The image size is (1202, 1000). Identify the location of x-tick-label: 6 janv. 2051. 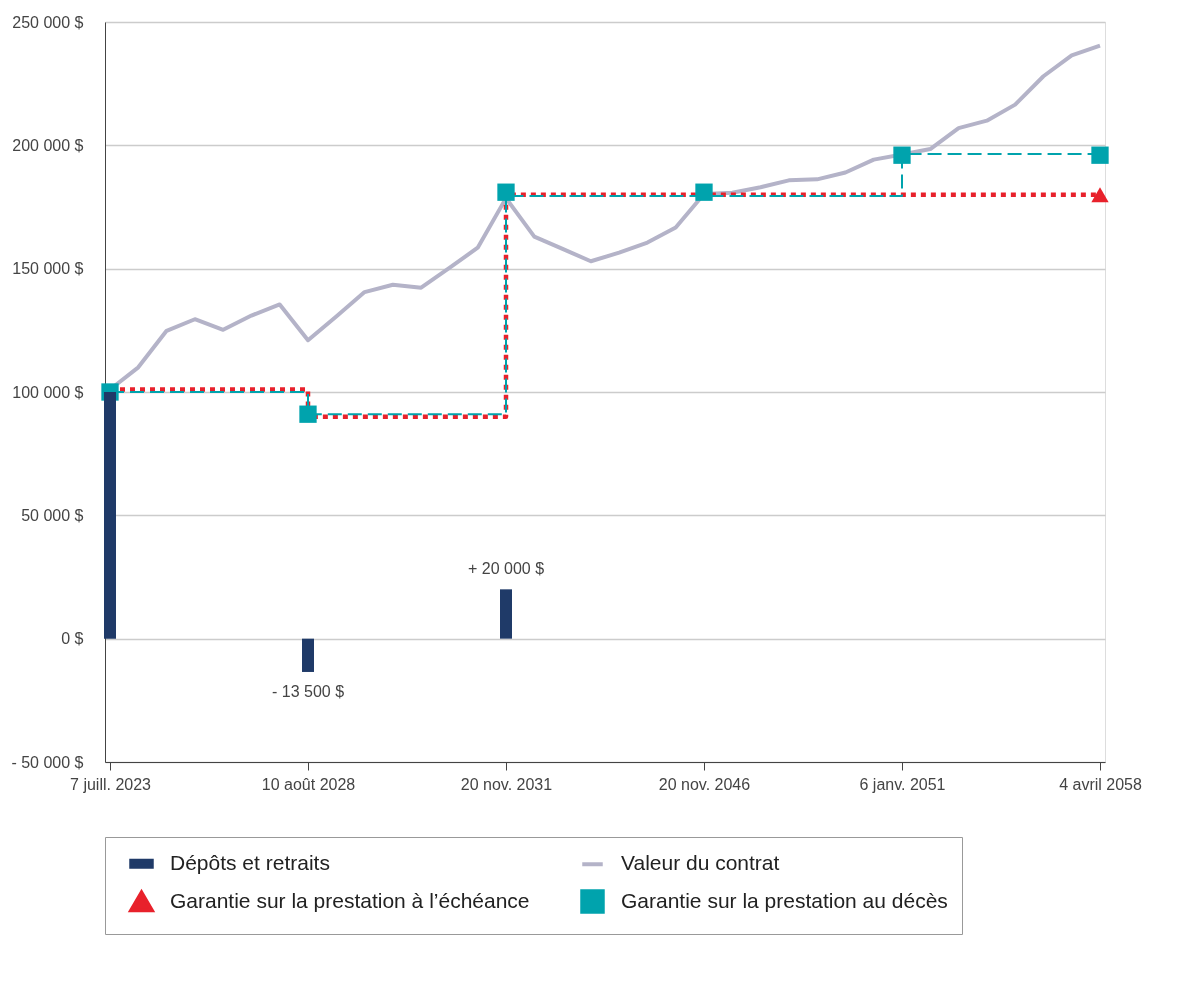
(902, 784).